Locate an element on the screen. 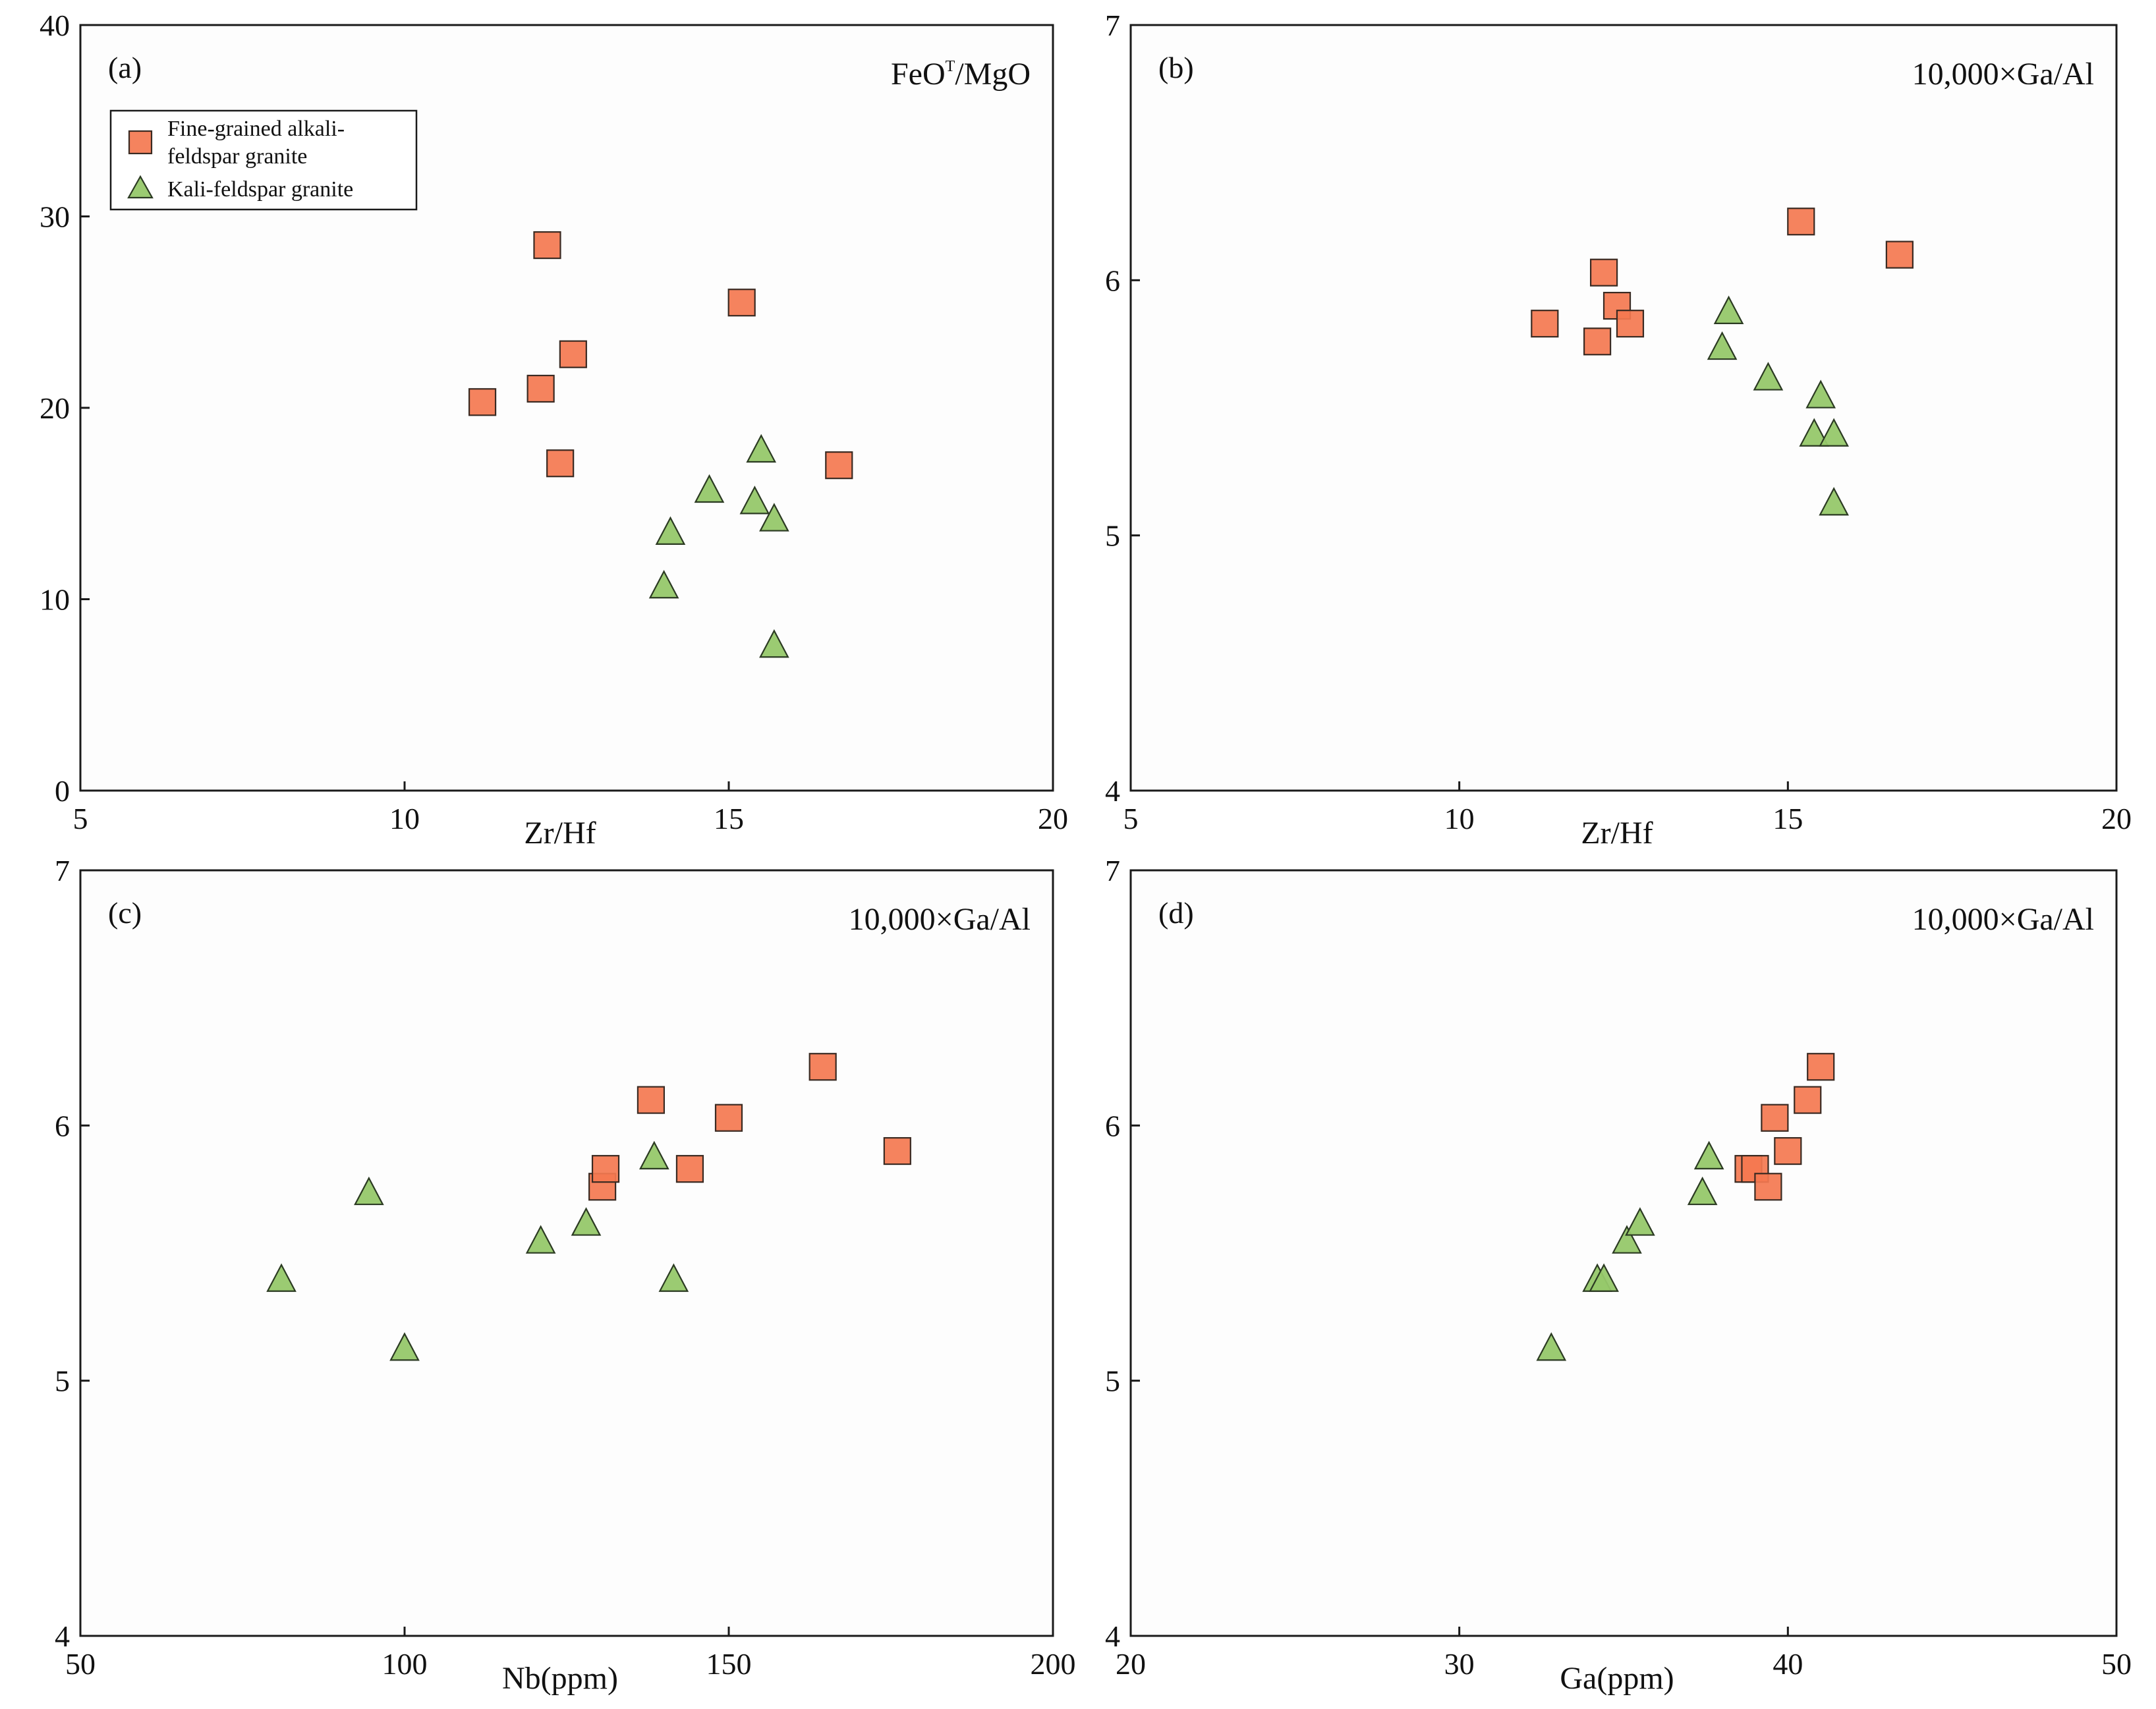  series-title: FeOT/MgO is located at coordinates (961, 74).